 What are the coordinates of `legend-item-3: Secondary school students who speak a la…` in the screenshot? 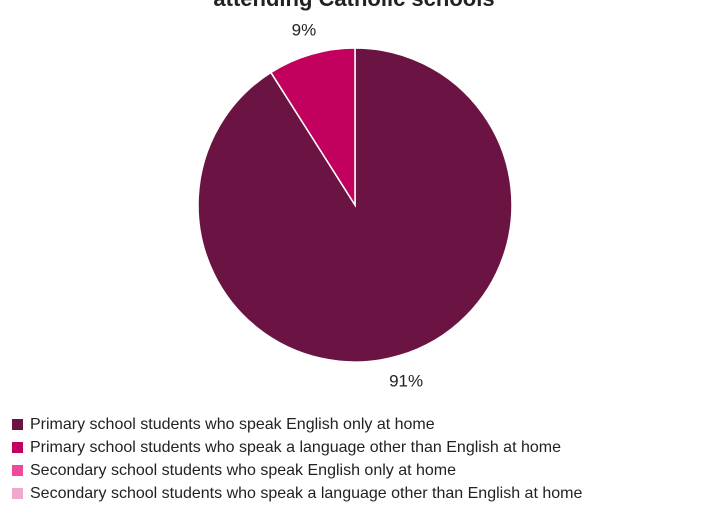 It's located at (297, 493).